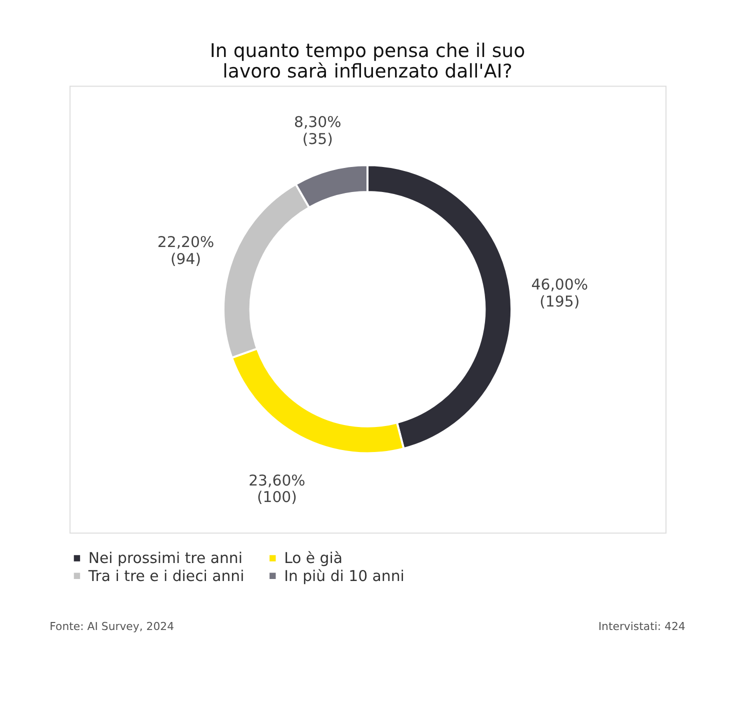  I want to click on data-label: 8,30% (35), so click(318, 130).